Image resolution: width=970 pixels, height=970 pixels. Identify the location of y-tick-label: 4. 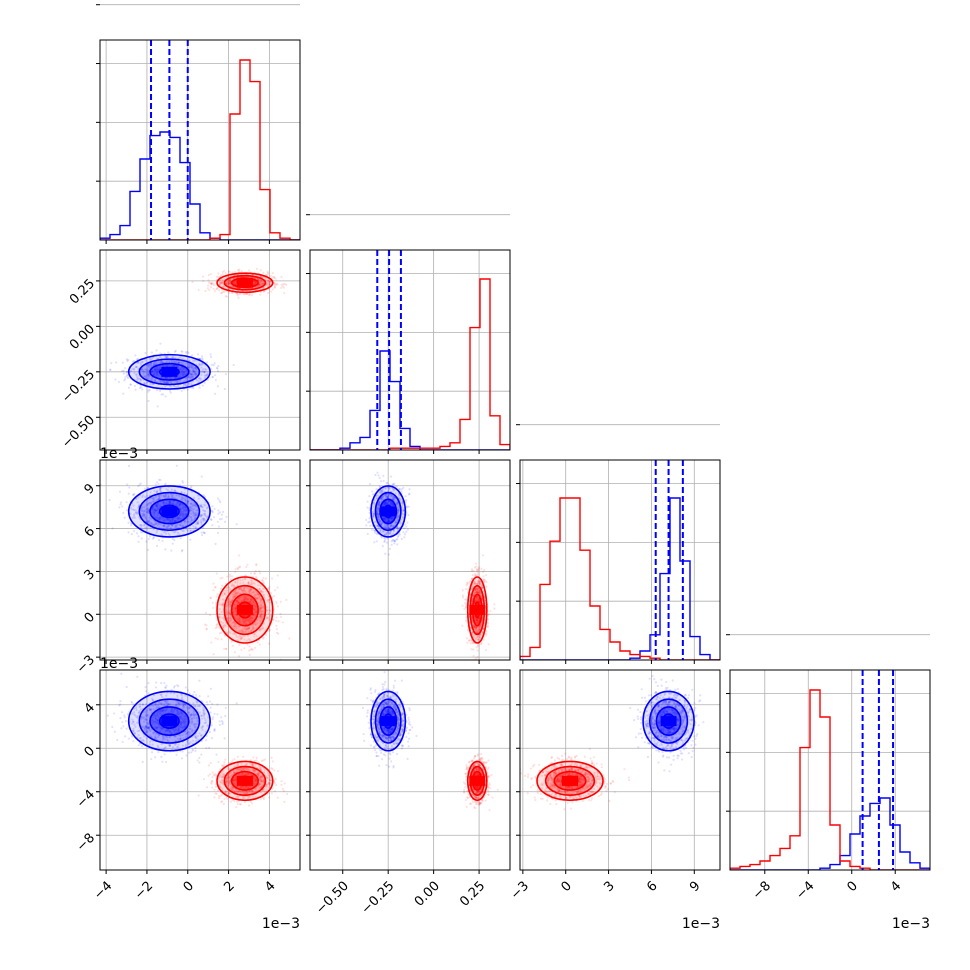
(90, 708).